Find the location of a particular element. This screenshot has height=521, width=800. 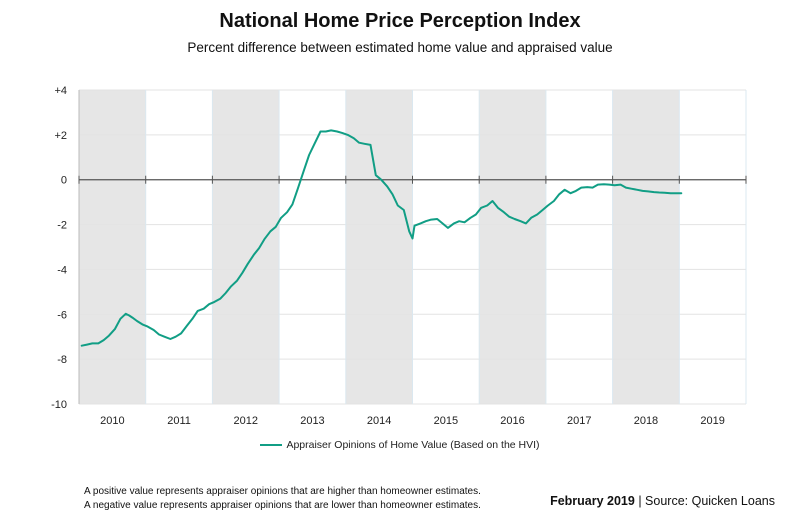

x-tick-label: 2018 is located at coordinates (646, 421).